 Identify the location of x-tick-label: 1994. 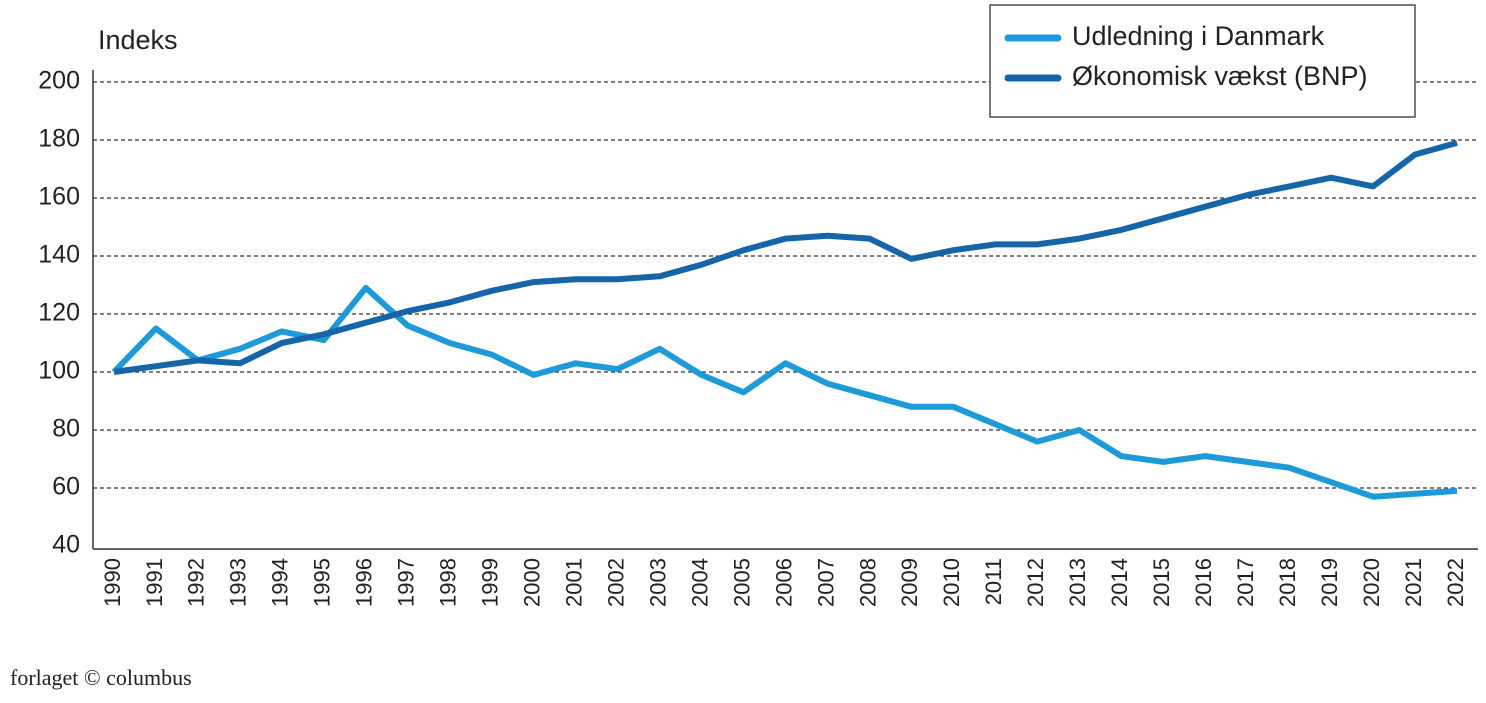
(280, 582).